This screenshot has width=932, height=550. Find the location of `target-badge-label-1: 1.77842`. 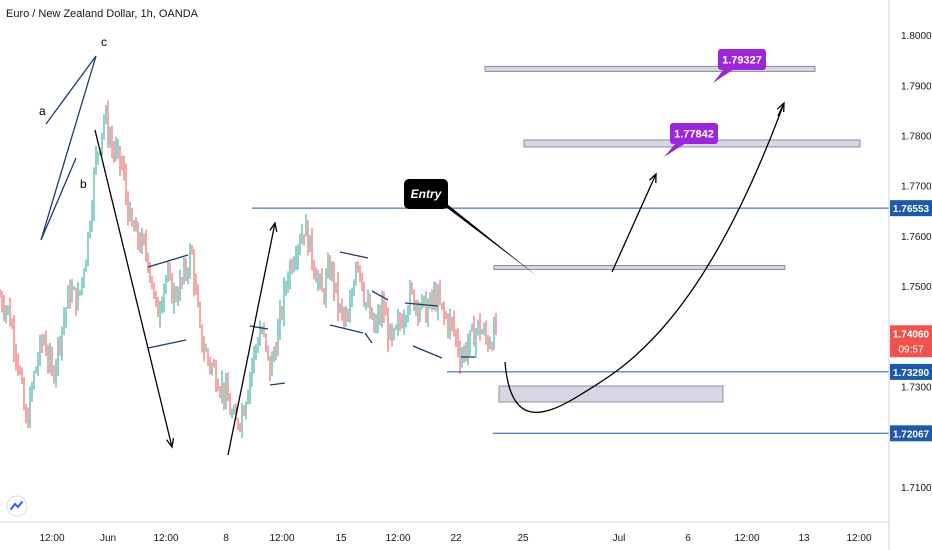

target-badge-label-1: 1.77842 is located at coordinates (694, 135).